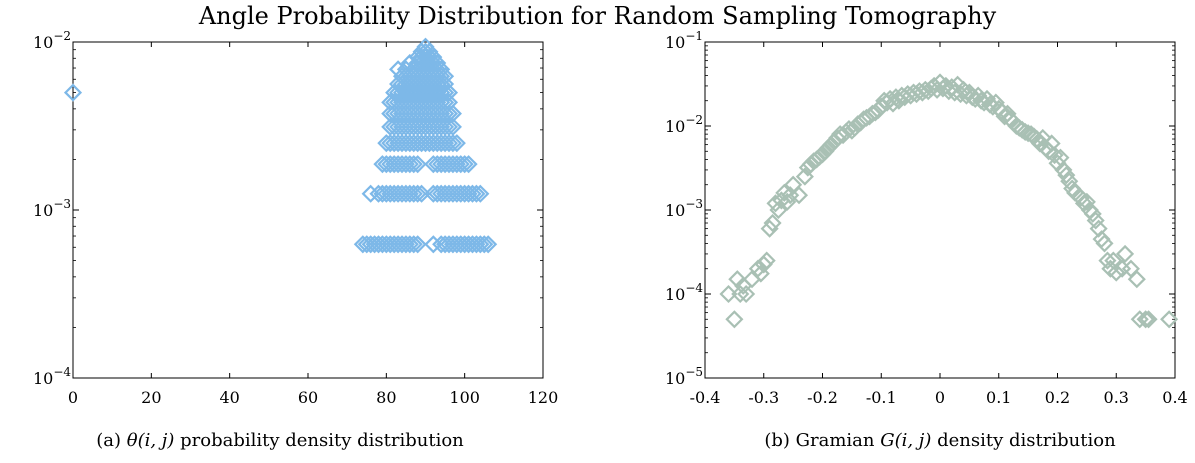 The height and width of the screenshot is (463, 1195). I want to click on y-tick-label-a: 10⁻⁴, so click(52, 376).